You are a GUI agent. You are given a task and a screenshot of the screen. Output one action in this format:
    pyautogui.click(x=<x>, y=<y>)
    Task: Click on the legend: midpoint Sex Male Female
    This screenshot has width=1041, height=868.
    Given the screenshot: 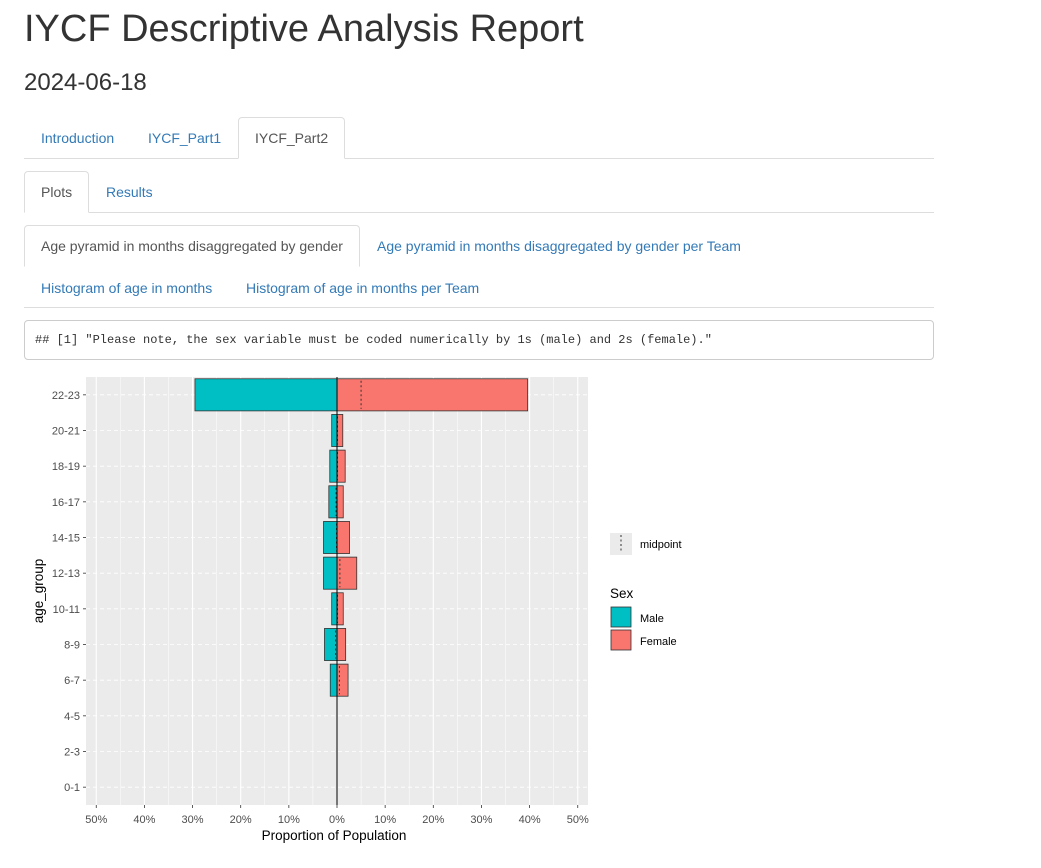 What is the action you would take?
    pyautogui.click(x=646, y=592)
    